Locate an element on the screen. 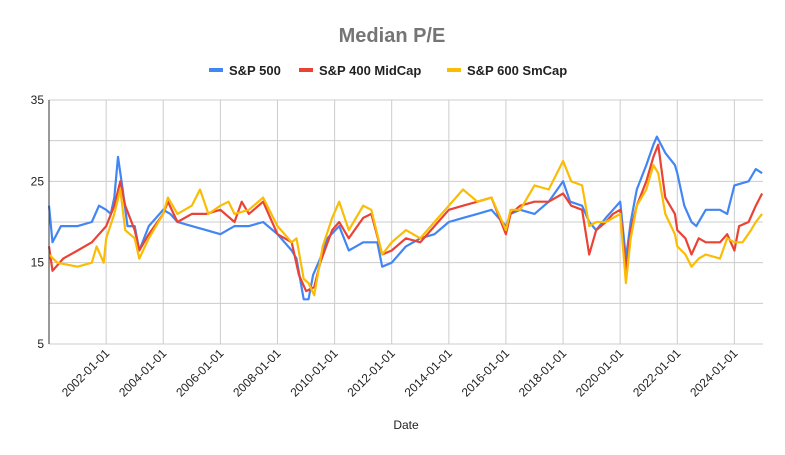 This screenshot has height=455, width=785. y-axis-ticks: 35 25 15 5 is located at coordinates (38, 222).